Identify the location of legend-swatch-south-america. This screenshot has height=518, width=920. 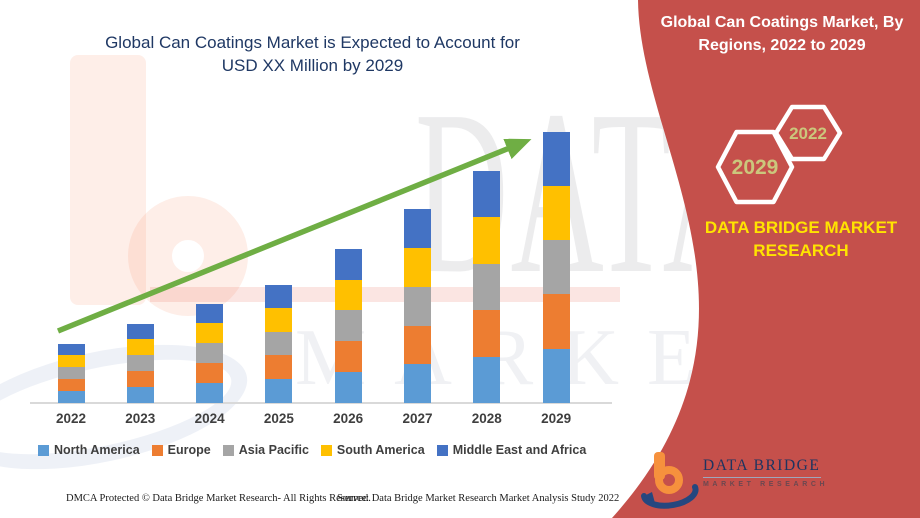
(326, 450).